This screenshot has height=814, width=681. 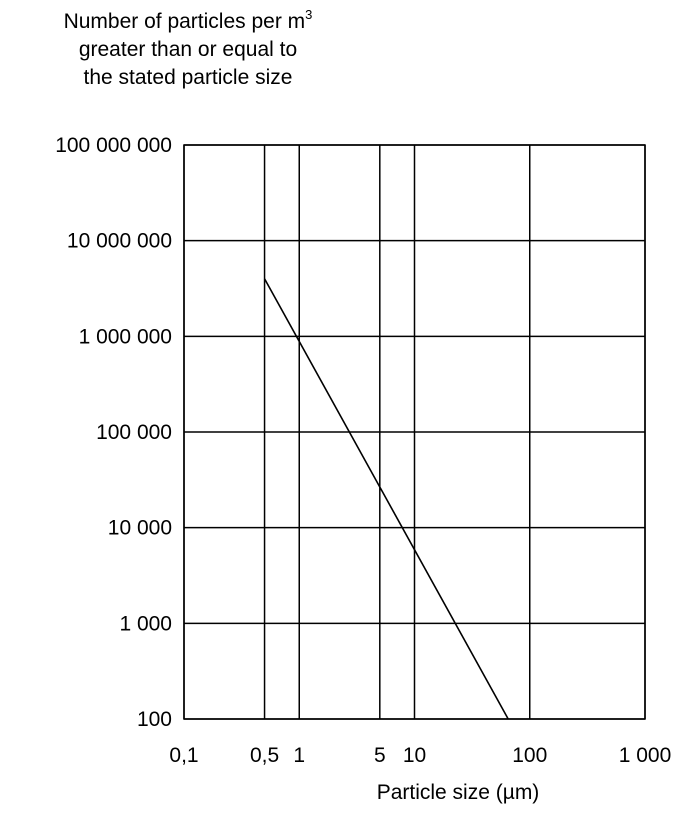 What do you see at coordinates (154, 719) in the screenshot?
I see `y-tick-label: 100` at bounding box center [154, 719].